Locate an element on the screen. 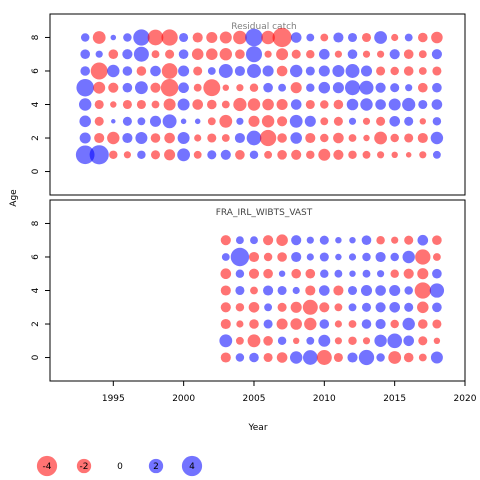 The width and height of the screenshot is (480, 480). bubble-age5-2005 is located at coordinates (254, 273).